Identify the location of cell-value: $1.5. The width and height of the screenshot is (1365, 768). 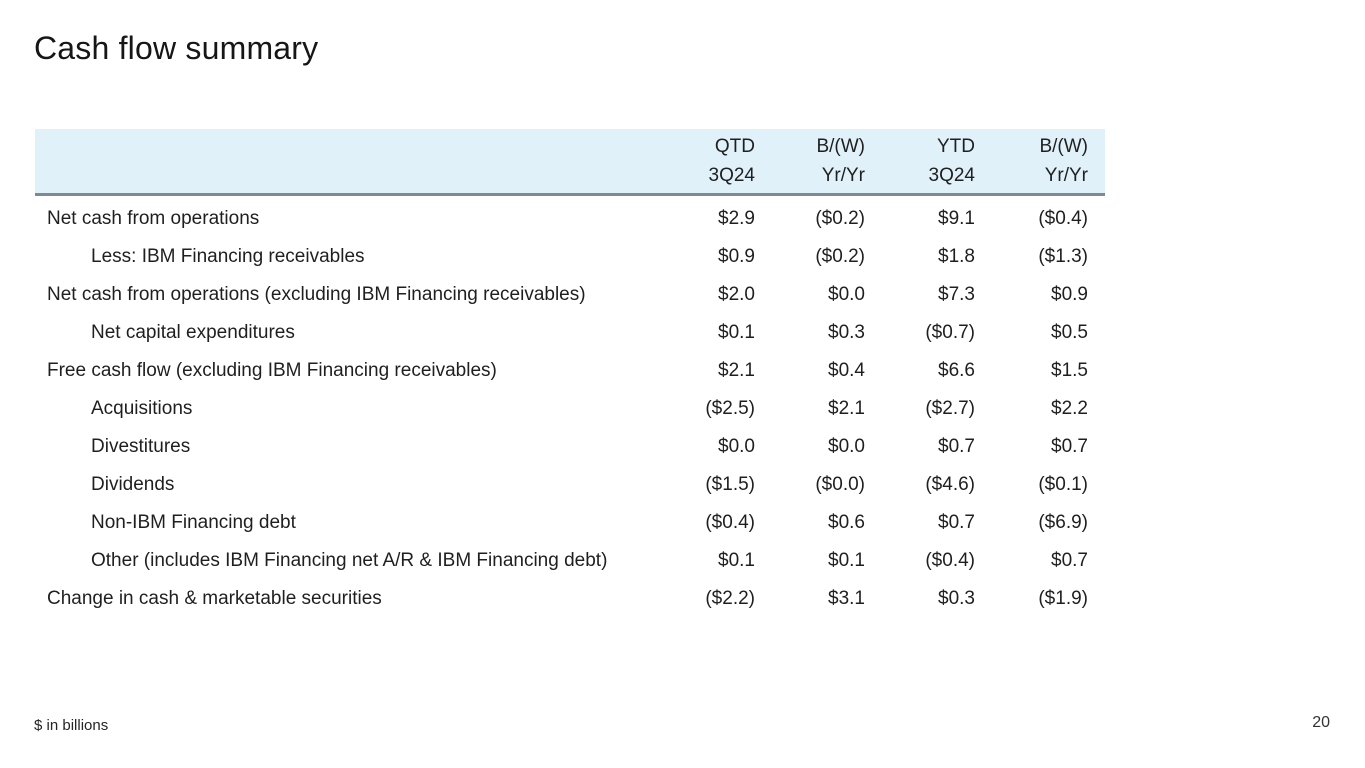
(1069, 370).